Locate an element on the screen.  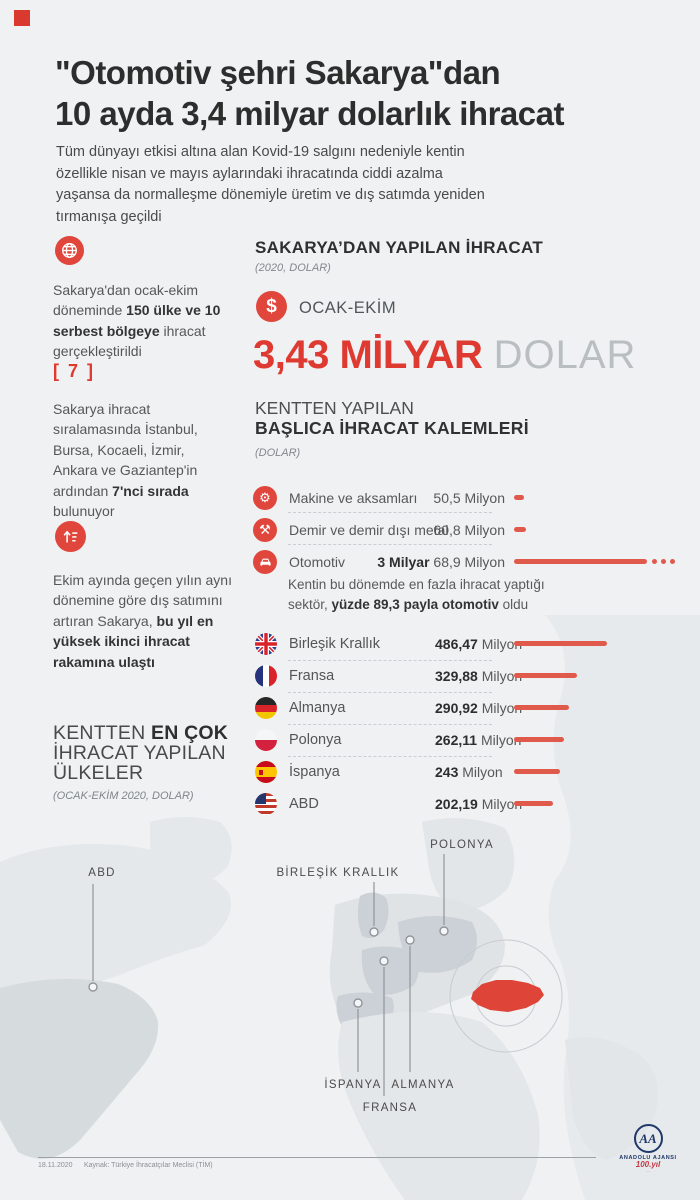
export-heading: SAKARYA’DAN YAPILAN İHRACAT is located at coordinates (399, 247).